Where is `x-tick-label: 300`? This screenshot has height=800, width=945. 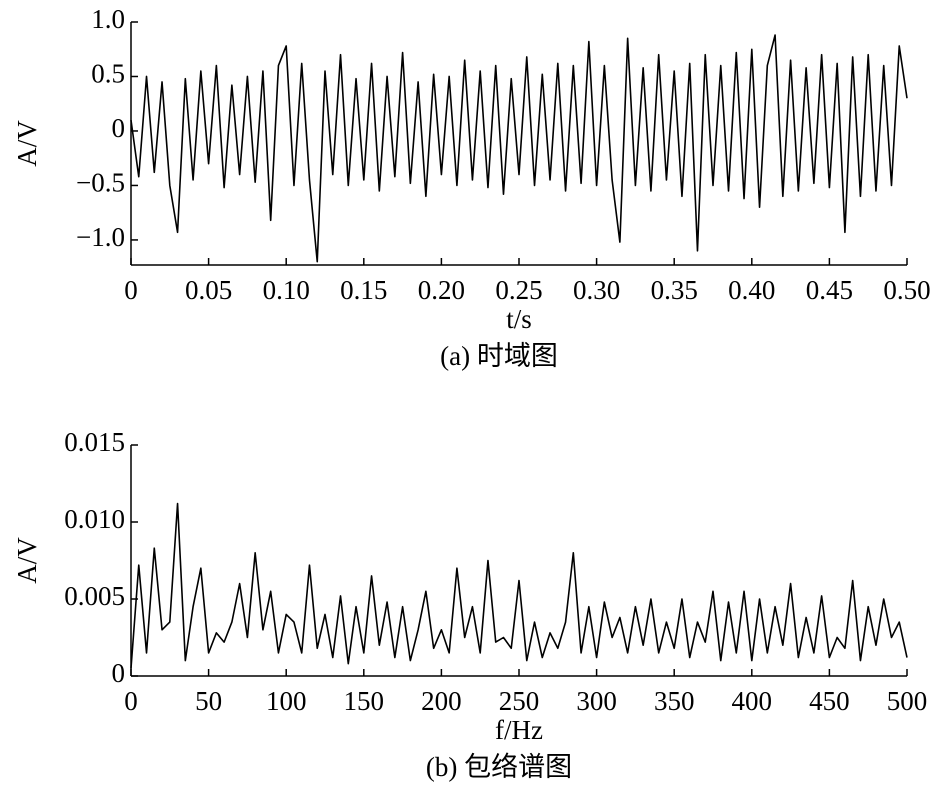 x-tick-label: 300 is located at coordinates (596, 701).